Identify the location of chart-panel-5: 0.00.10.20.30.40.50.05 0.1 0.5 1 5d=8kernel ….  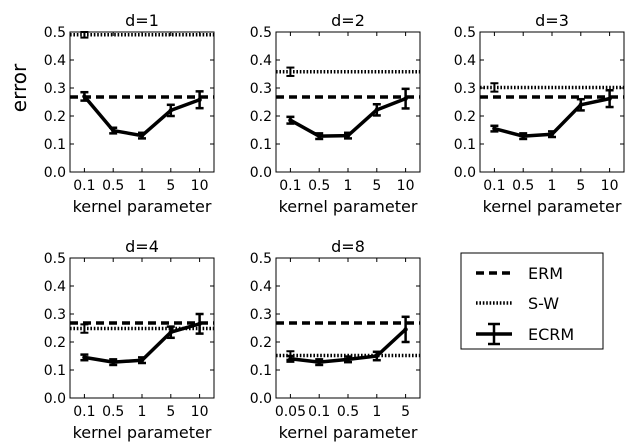
(335, 339).